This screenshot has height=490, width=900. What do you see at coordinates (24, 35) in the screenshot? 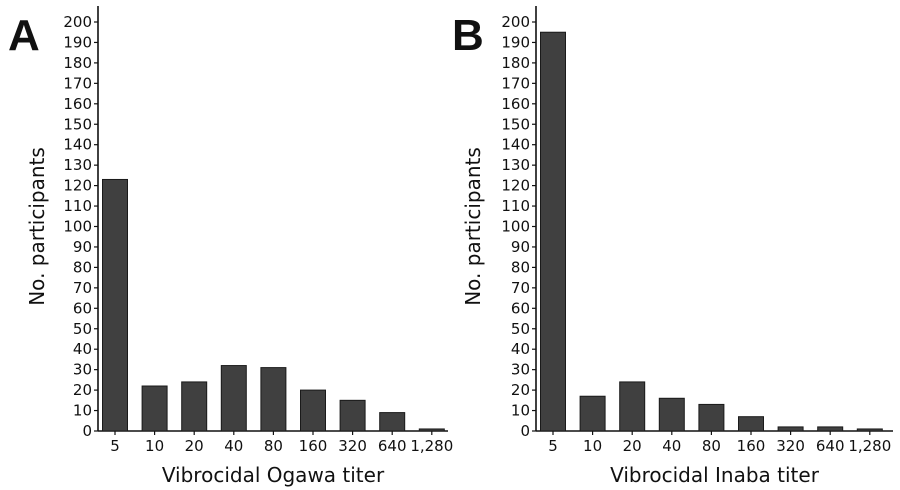
I see `panel-label-a: A` at bounding box center [24, 35].